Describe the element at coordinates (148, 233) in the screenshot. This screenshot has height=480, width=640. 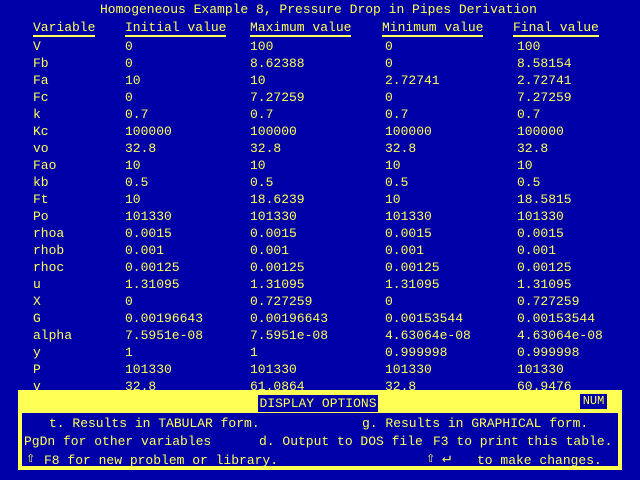
I see `cell-initial: 0.0015` at that location.